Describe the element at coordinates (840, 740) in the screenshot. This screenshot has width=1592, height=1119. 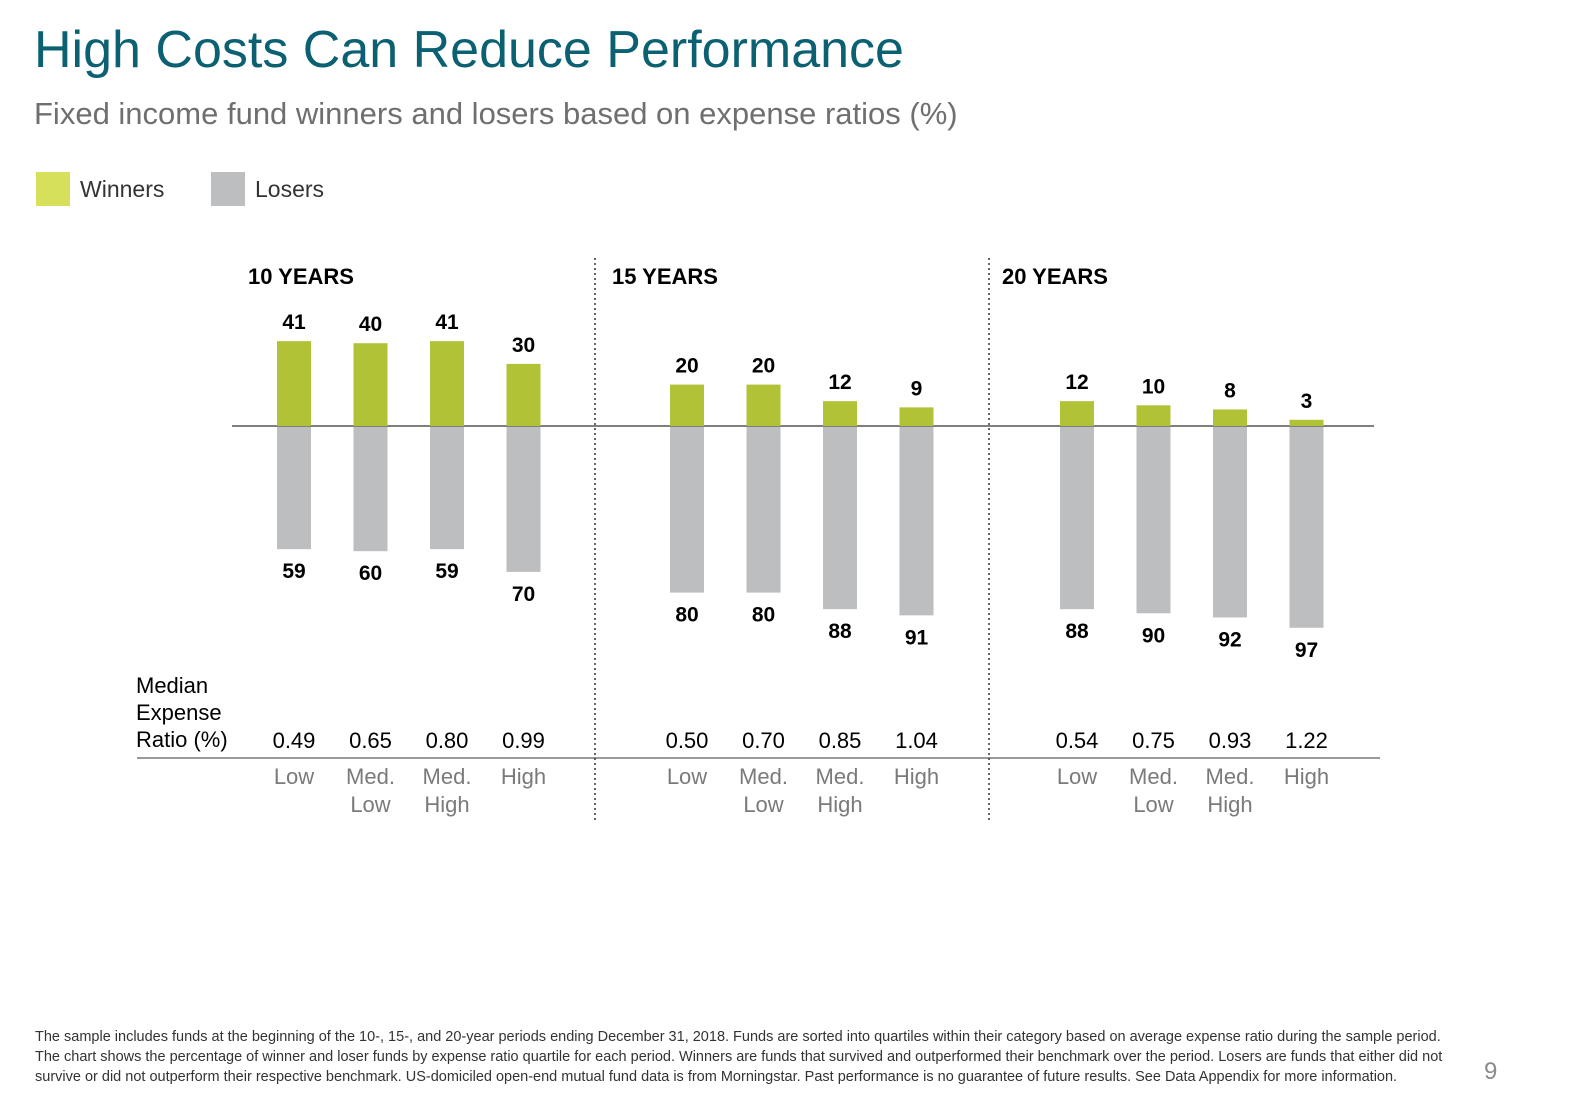
I see `expense-ratio-value: 0.85` at that location.